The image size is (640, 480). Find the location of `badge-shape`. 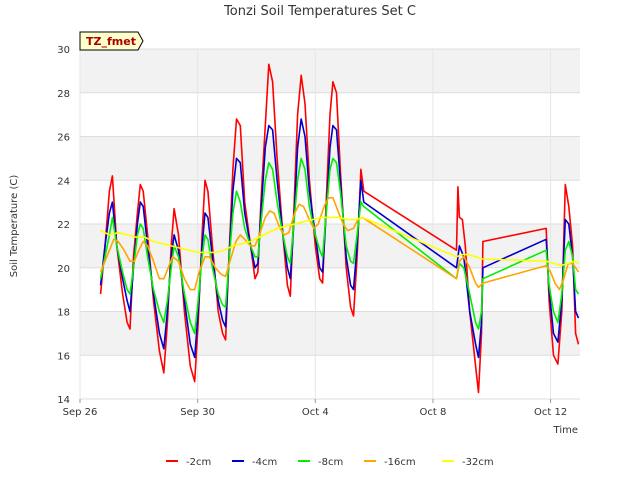

badge-shape is located at coordinates (111, 41).